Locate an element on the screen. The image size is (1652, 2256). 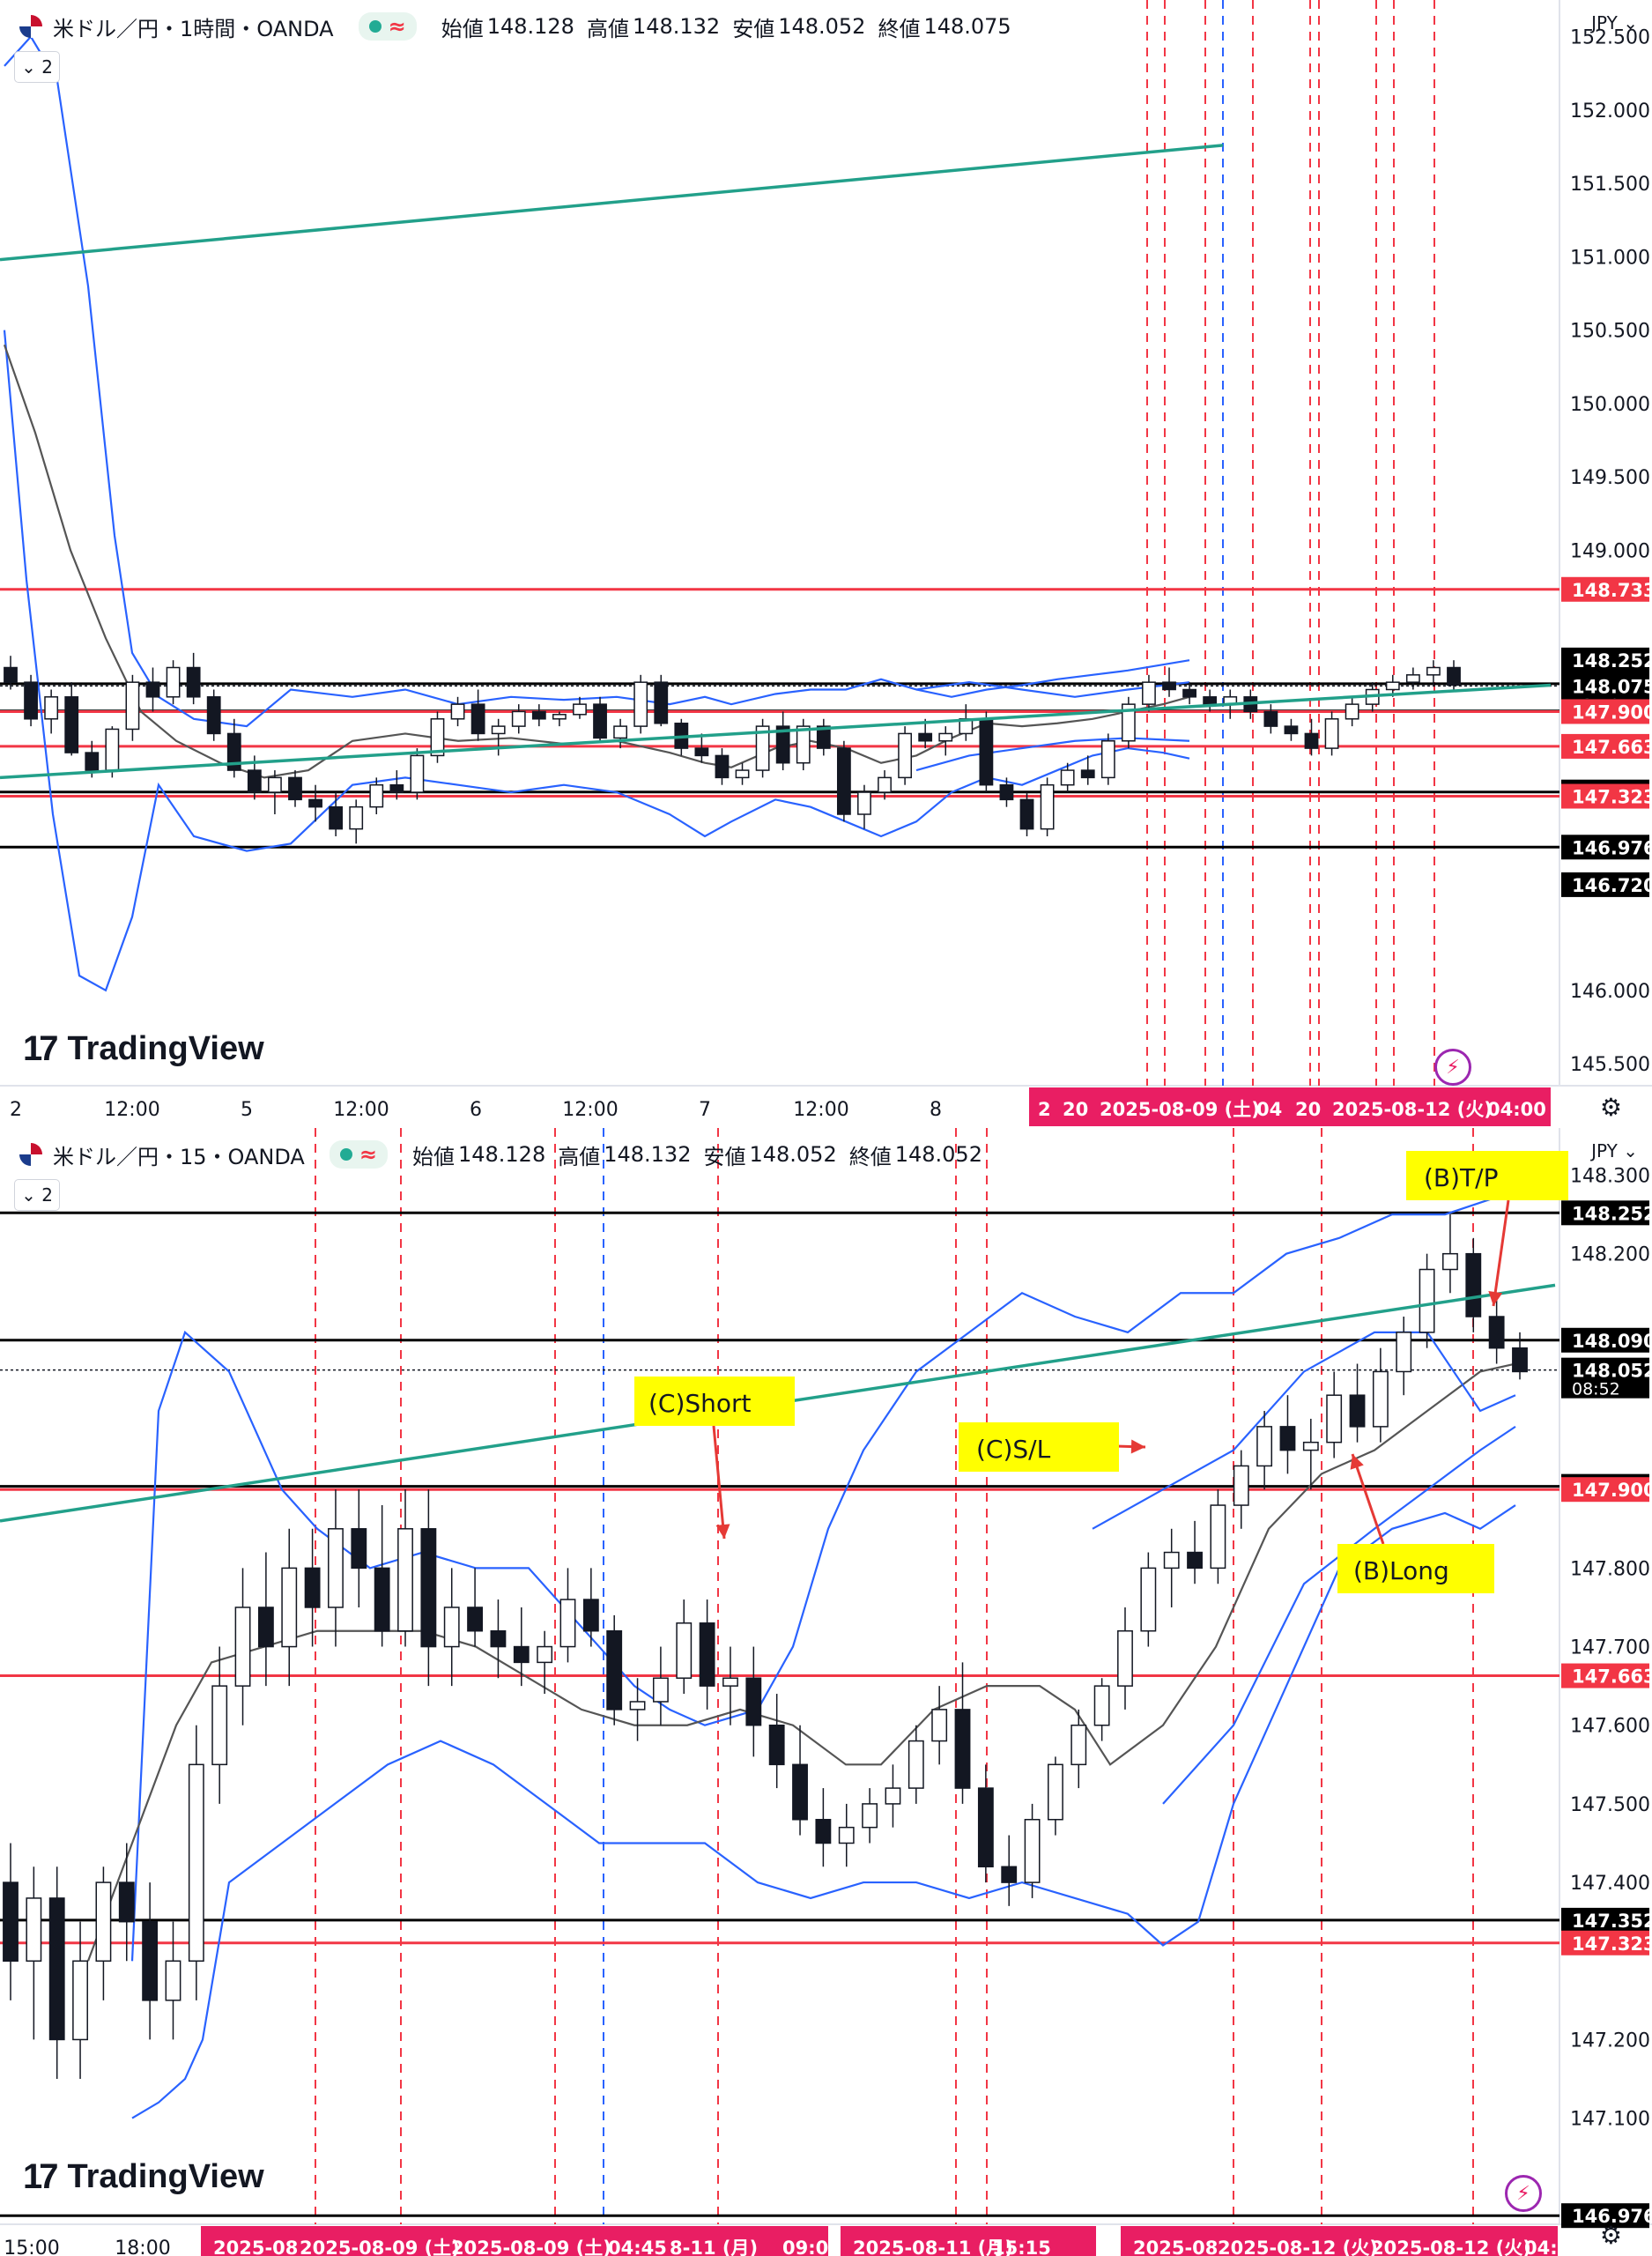
wave-icon: ≈ is located at coordinates (397, 26).